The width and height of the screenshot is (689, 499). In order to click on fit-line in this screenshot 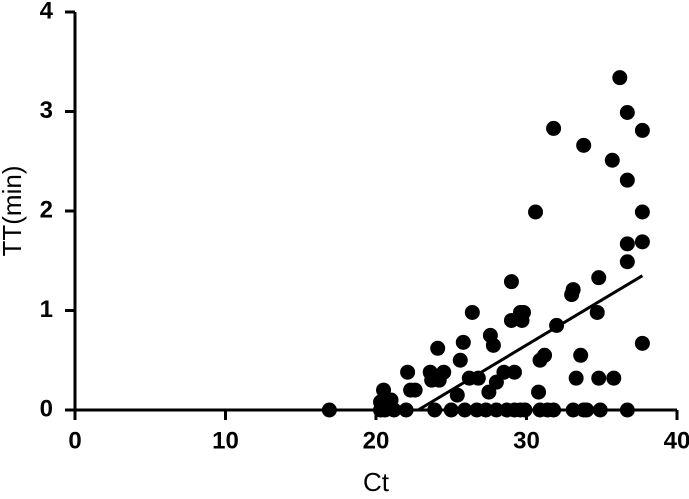, I will do `click(530, 343)`.